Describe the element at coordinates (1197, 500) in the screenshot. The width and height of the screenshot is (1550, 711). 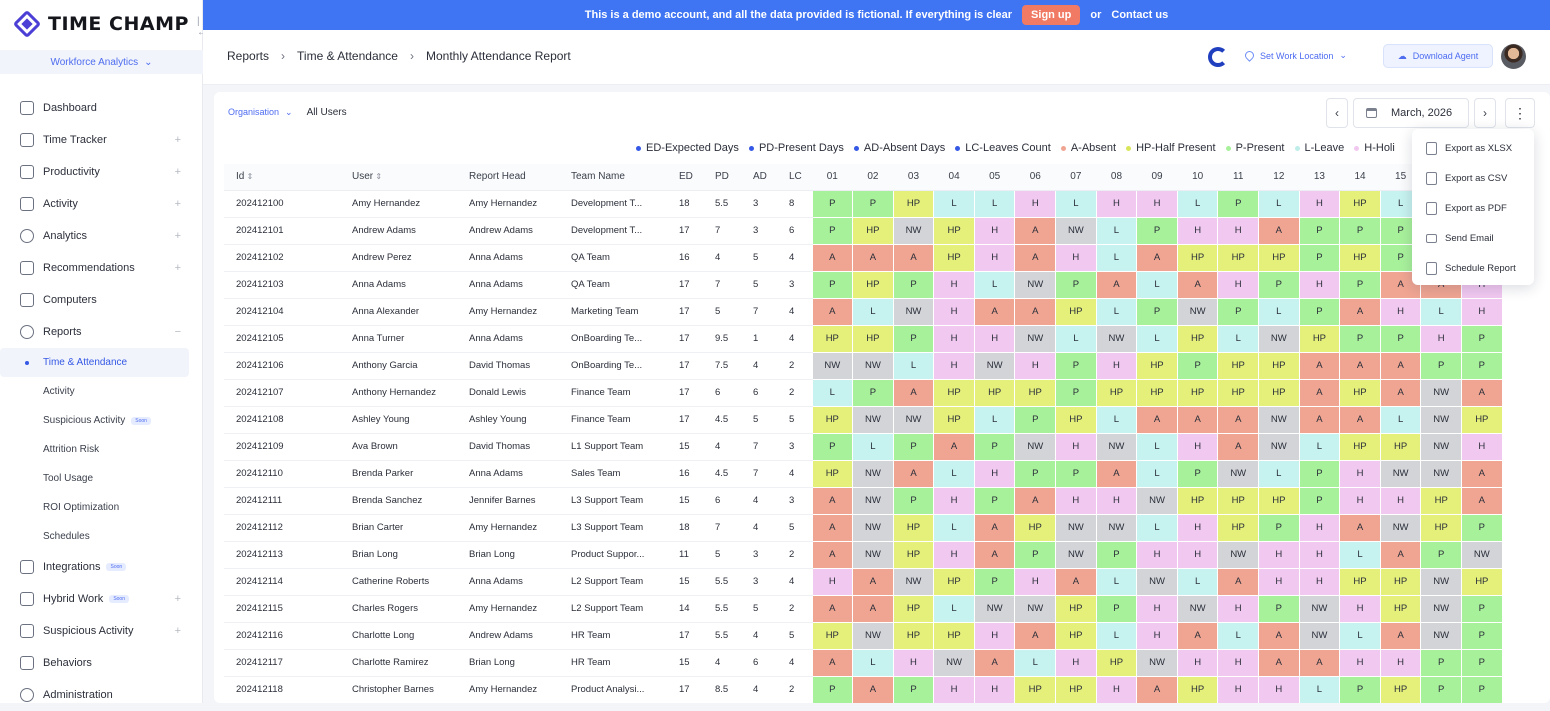
I see `attendance-cell: HP` at that location.